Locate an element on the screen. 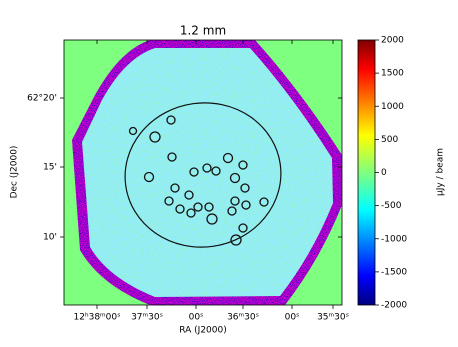 The height and width of the screenshot is (347, 458). colorbar is located at coordinates (366, 172).